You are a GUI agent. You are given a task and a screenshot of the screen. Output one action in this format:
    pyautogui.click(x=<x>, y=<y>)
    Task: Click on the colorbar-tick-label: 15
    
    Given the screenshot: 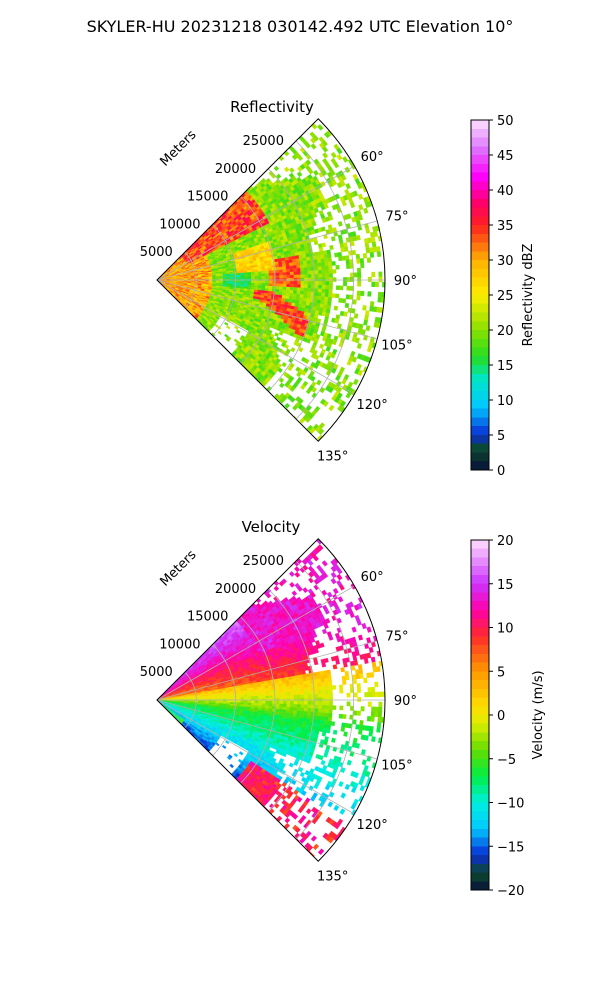 What is the action you would take?
    pyautogui.click(x=505, y=366)
    